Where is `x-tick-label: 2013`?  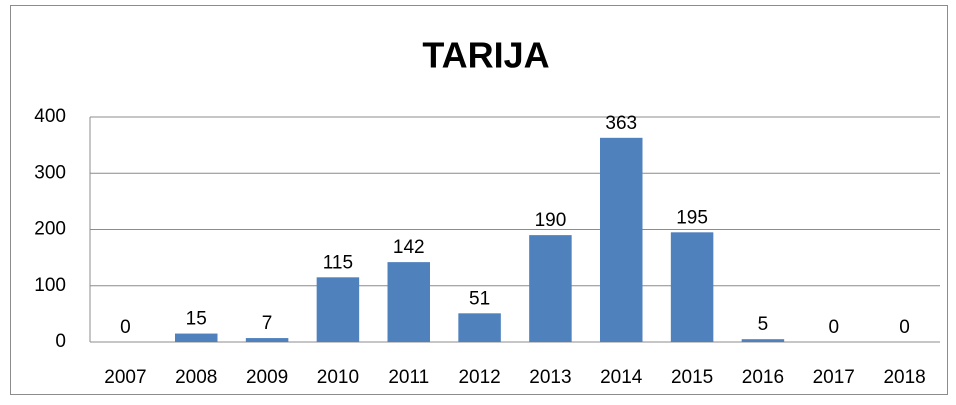
x-tick-label: 2013 is located at coordinates (550, 377).